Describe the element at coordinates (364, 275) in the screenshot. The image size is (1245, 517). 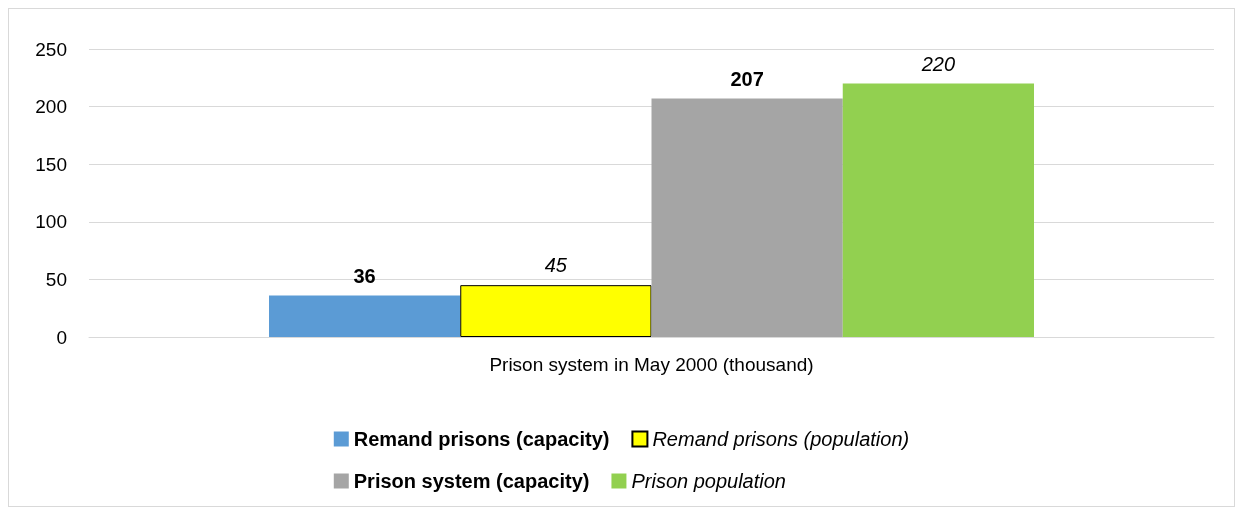
I see `data-label: 36` at that location.